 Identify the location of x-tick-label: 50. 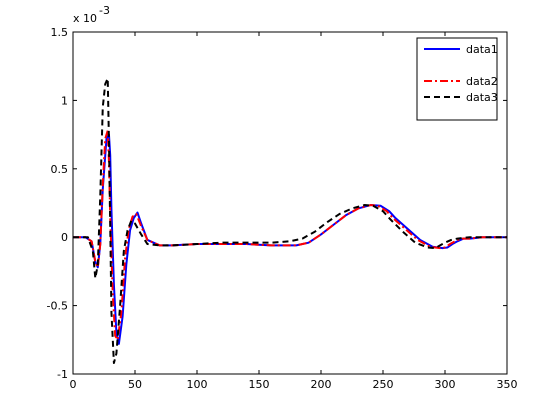
(135, 384).